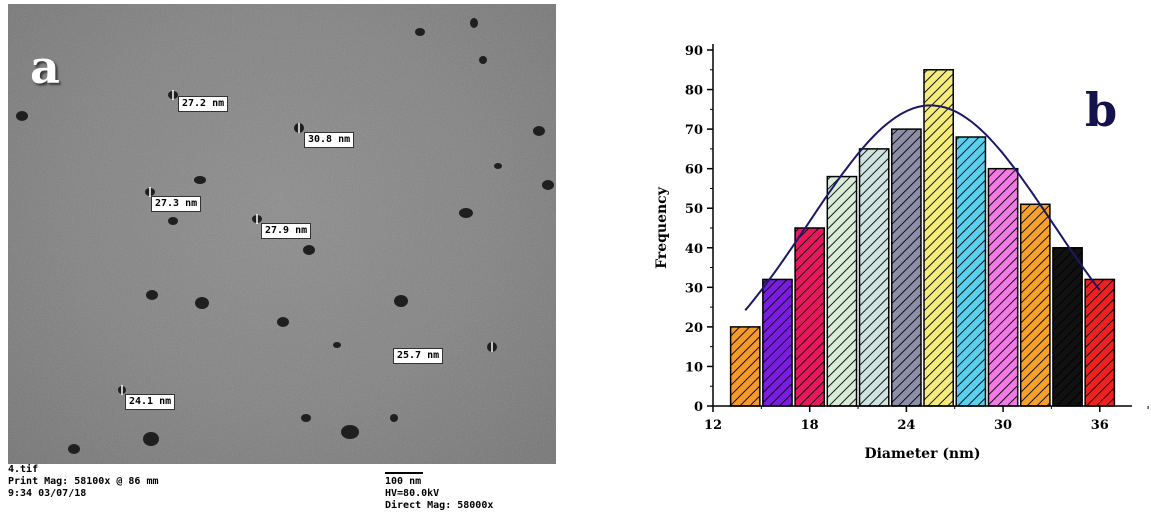 This screenshot has width=1151, height=525. I want to click on y-tick-label: 50, so click(694, 209).